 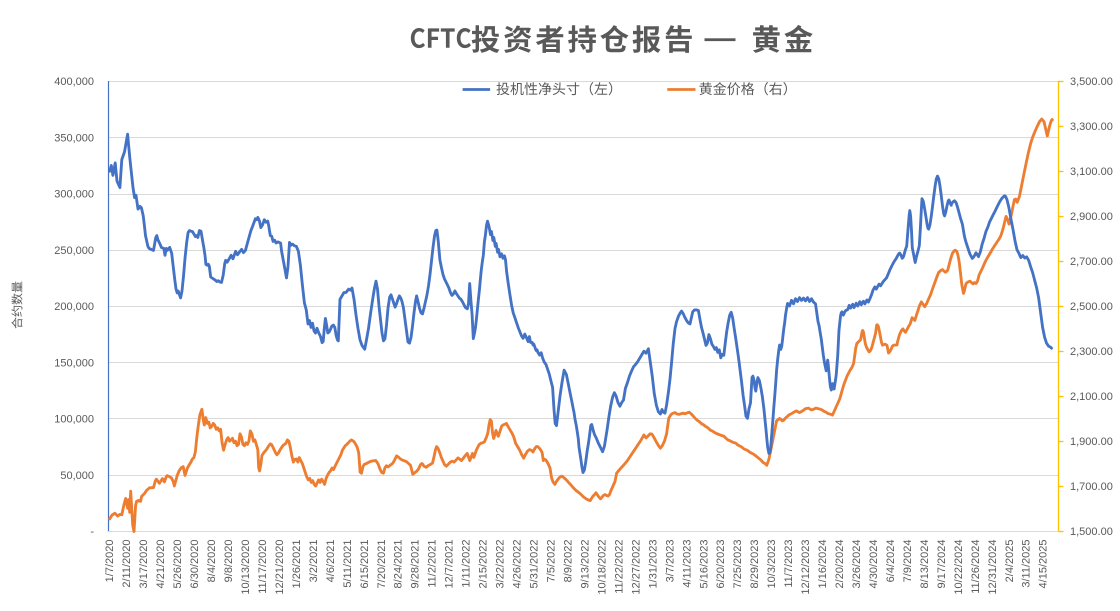 What do you see at coordinates (1091, 217) in the screenshot?
I see `svg-text: 2,900.00` at bounding box center [1091, 217].